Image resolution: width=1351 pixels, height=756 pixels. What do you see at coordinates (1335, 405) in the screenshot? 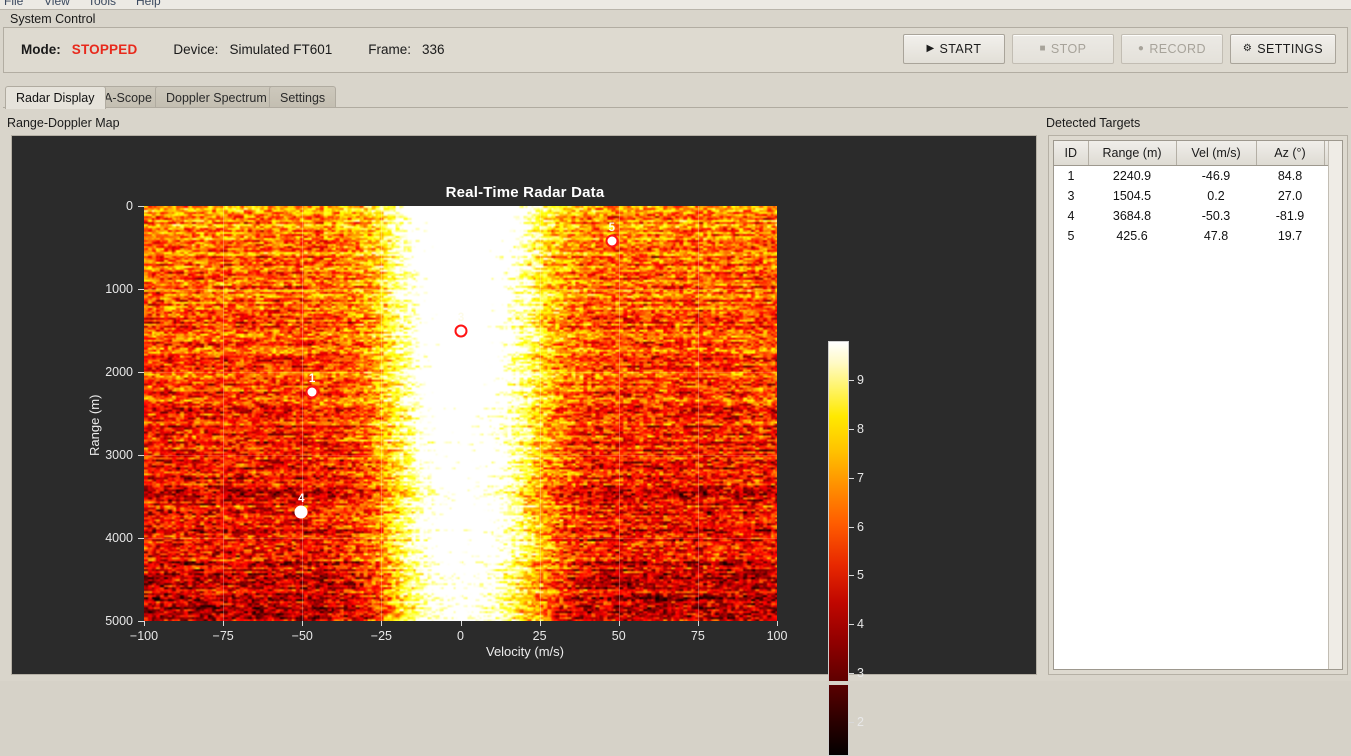
I see `targets-table-scrollbar` at bounding box center [1335, 405].